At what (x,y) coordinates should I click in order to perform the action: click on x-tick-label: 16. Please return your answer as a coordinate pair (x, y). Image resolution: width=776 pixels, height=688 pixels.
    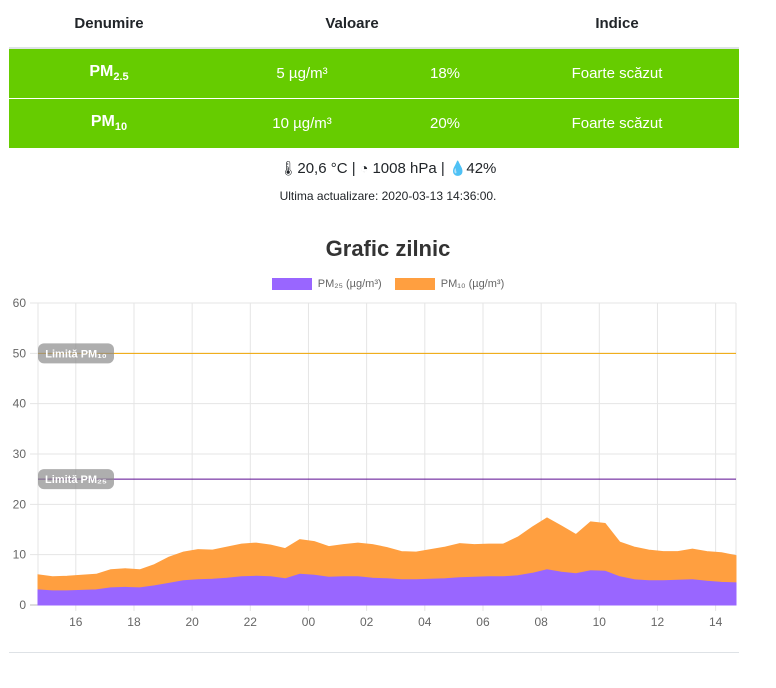
    Looking at the image, I should click on (76, 622).